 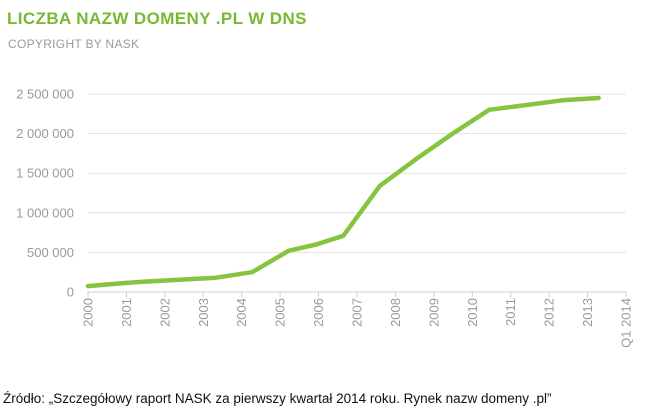 What do you see at coordinates (203, 312) in the screenshot?
I see `x-tick-label: 2003` at bounding box center [203, 312].